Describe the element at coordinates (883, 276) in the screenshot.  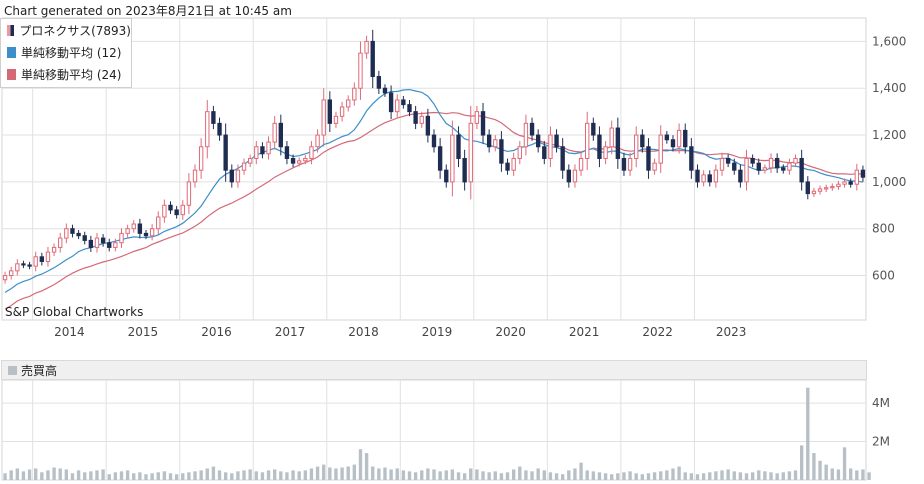
I see `price-tick-label: 600` at that location.